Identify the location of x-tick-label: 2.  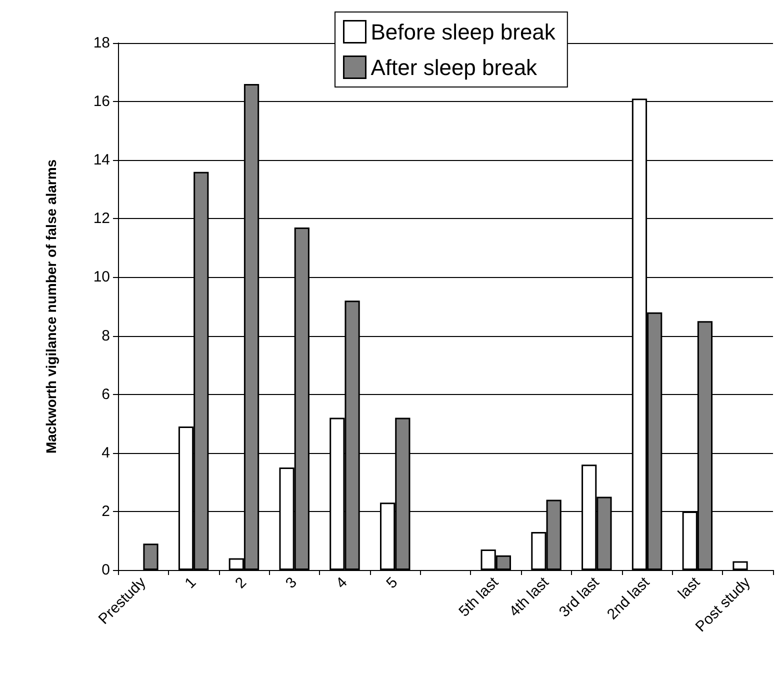
(241, 583).